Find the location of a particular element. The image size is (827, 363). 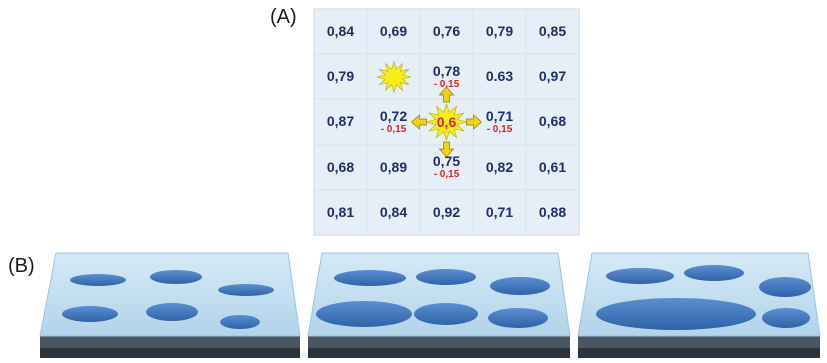

grid-cell: 0,92 is located at coordinates (446, 212).